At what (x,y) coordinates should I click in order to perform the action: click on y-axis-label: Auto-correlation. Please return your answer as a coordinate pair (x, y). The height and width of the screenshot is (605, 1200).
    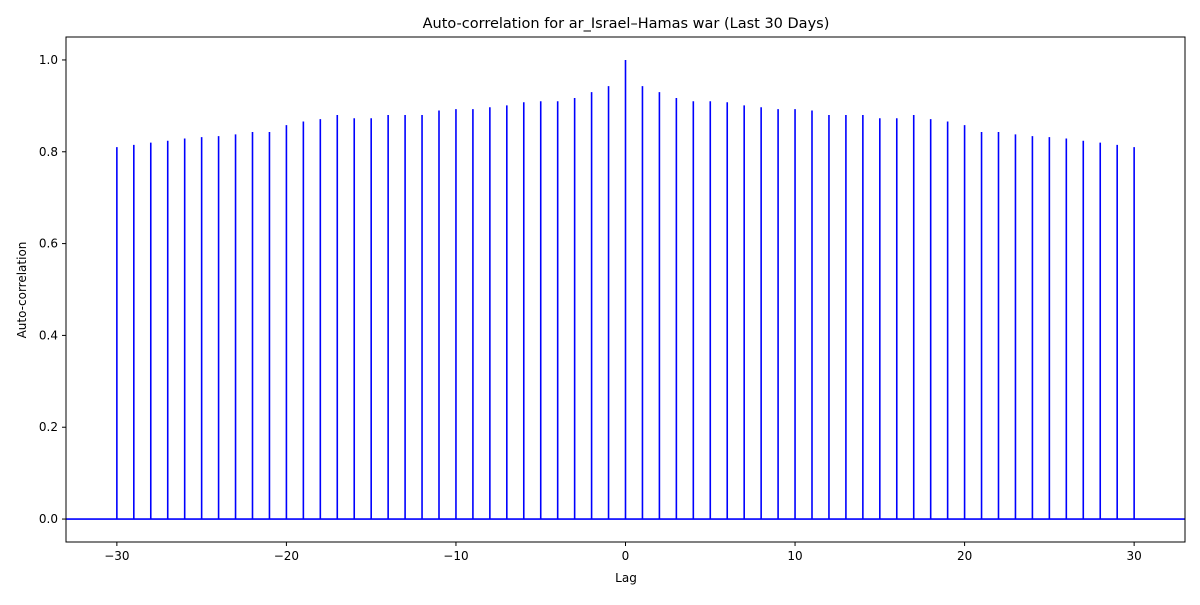
    Looking at the image, I should click on (22, 290).